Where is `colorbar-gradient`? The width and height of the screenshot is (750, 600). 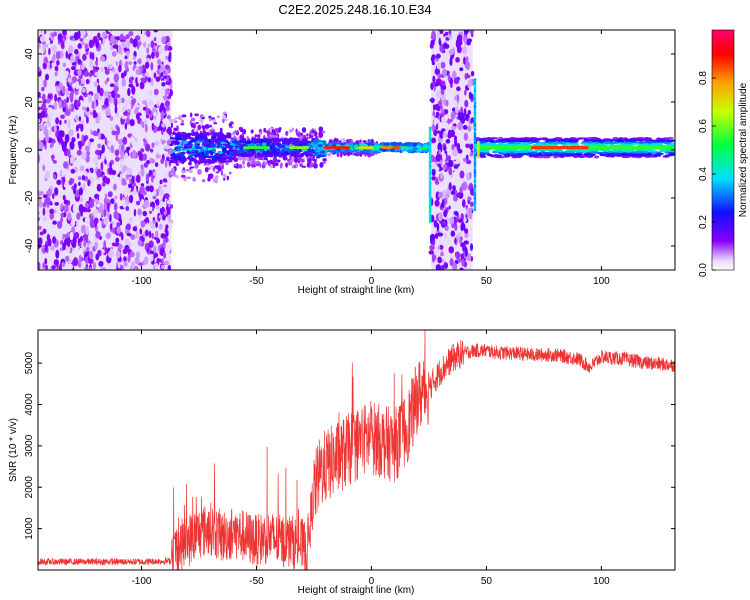
colorbar-gradient is located at coordinates (723, 150).